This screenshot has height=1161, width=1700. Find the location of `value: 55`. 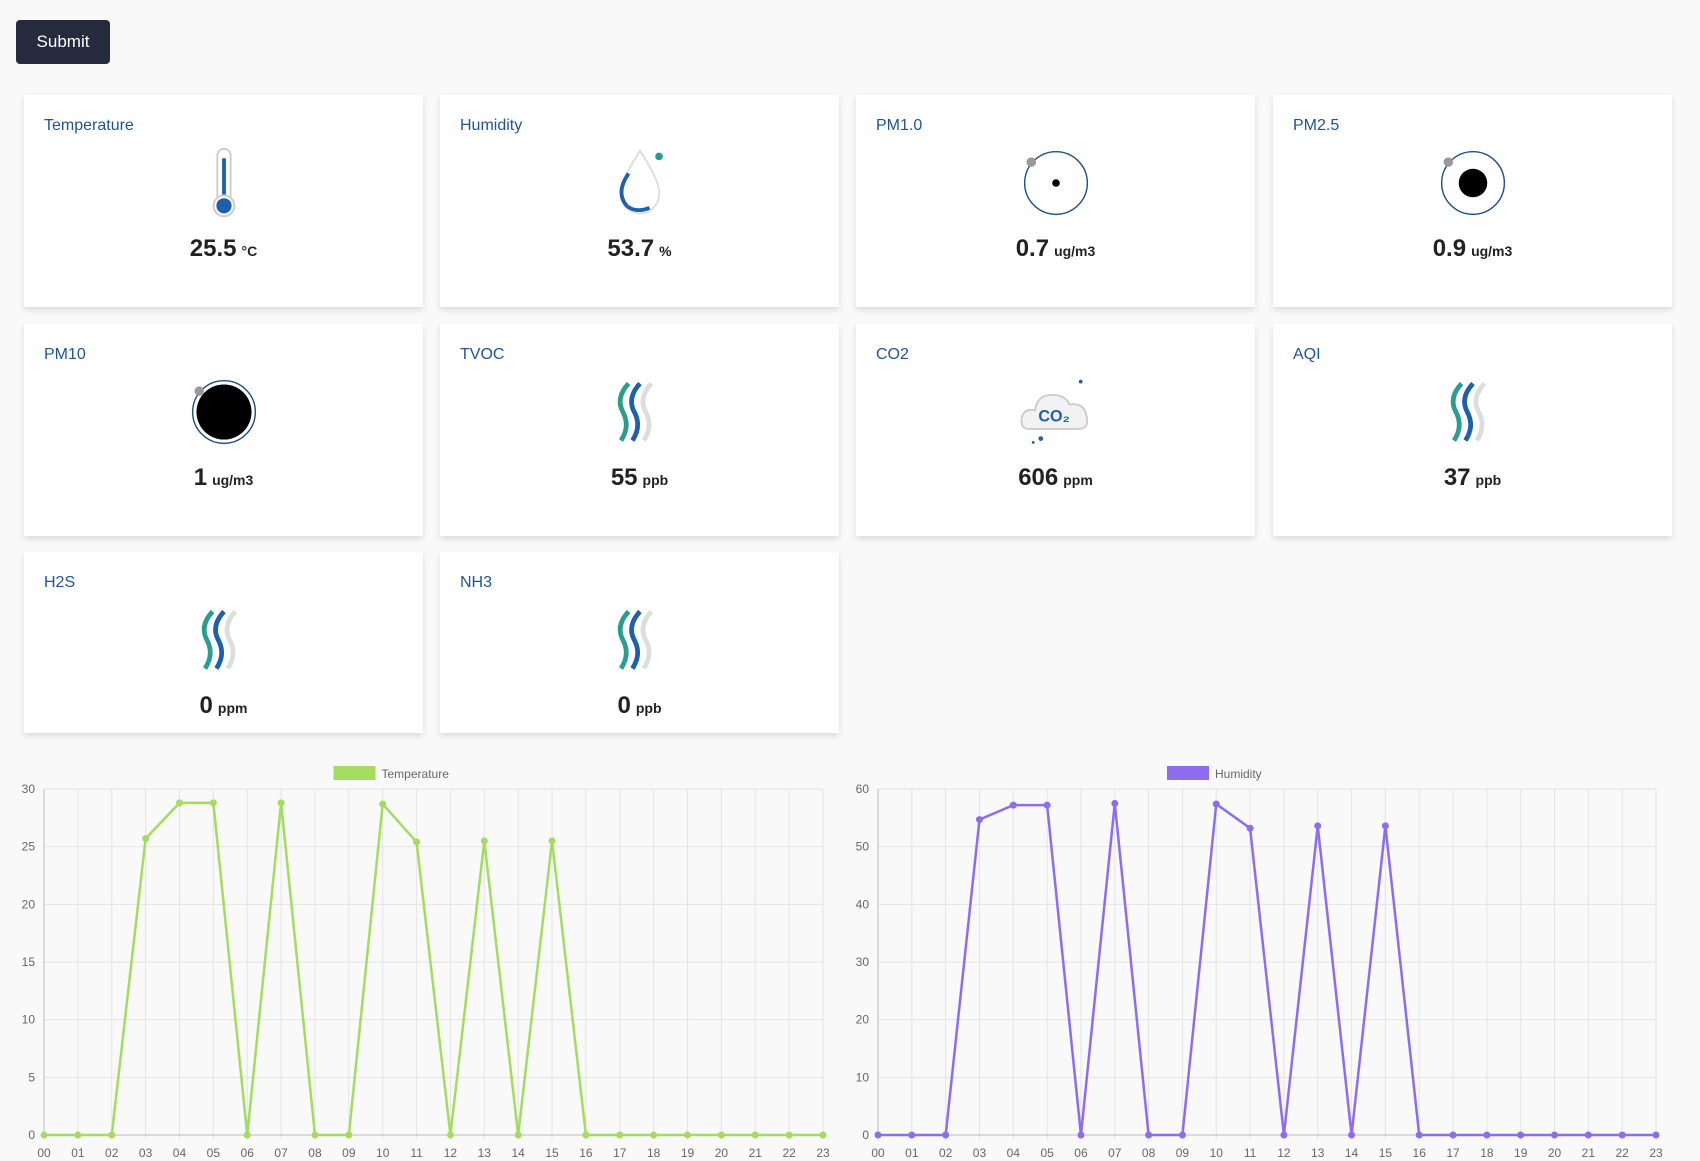

value: 55 is located at coordinates (624, 477).